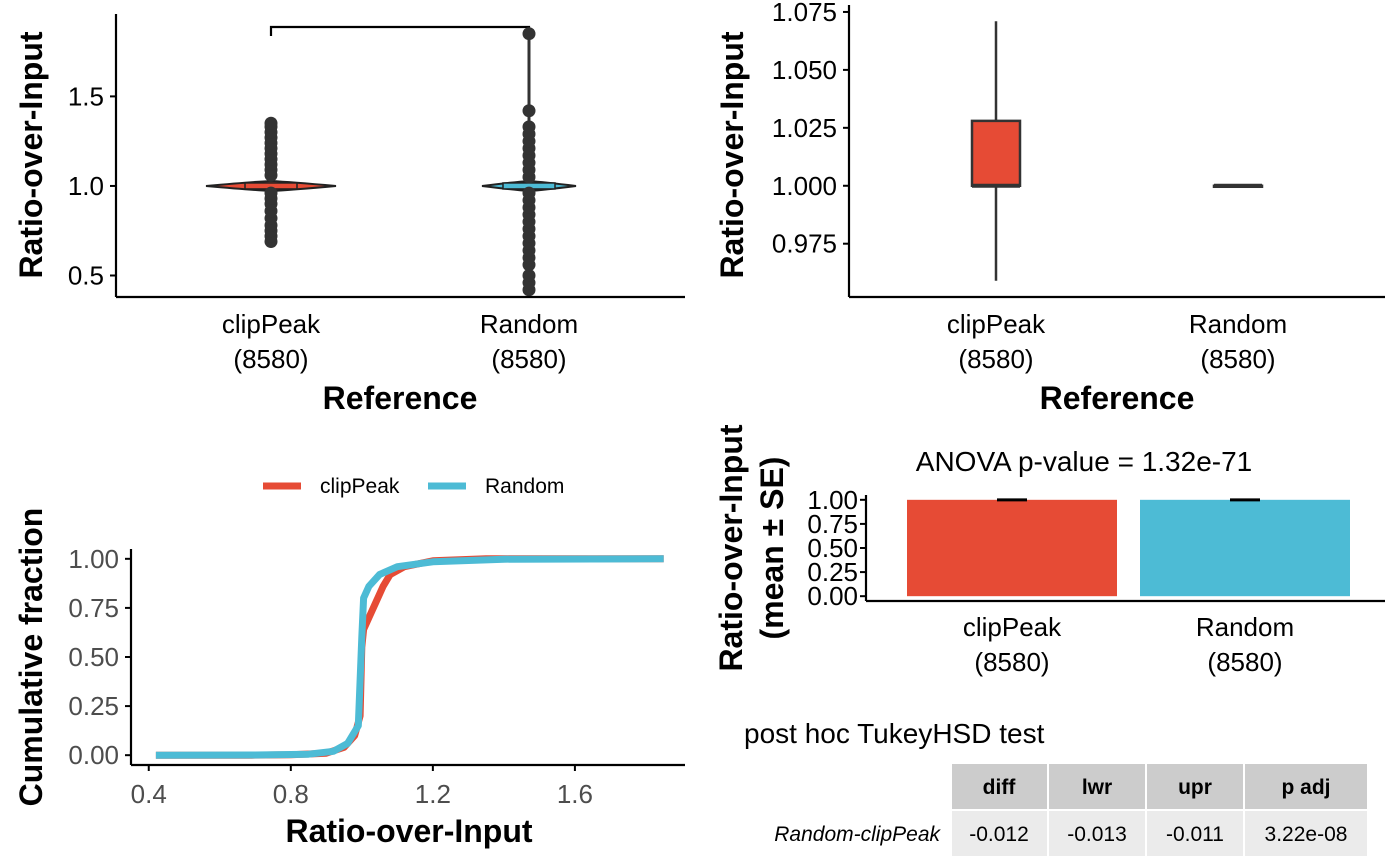  What do you see at coordinates (86, 276) in the screenshot?
I see `violin-y-tick-label: 0.5` at bounding box center [86, 276].